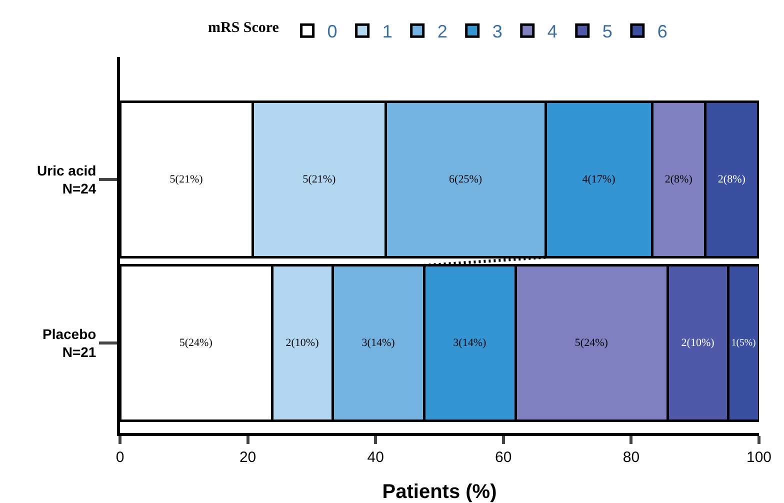  I want to click on data-label: 1(5%), so click(743, 343).